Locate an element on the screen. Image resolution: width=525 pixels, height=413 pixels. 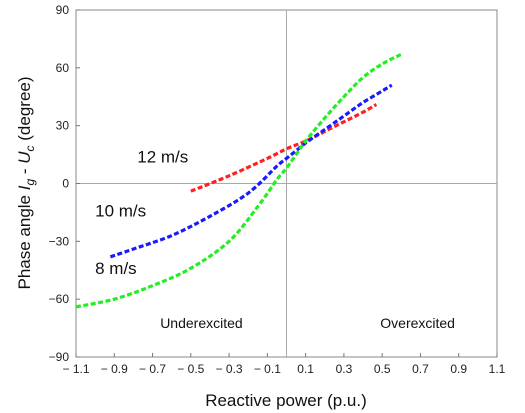
y-axis-ticks: −90 −60 −30 0 30 60 90 is located at coordinates (64, 183).